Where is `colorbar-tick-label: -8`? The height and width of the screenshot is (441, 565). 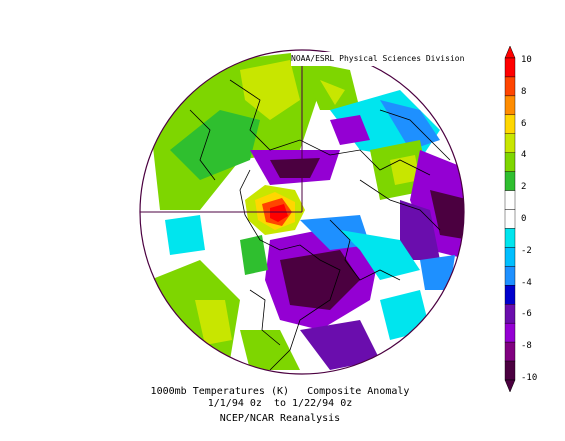 colorbar-tick-label: -8 is located at coordinates (526, 346).